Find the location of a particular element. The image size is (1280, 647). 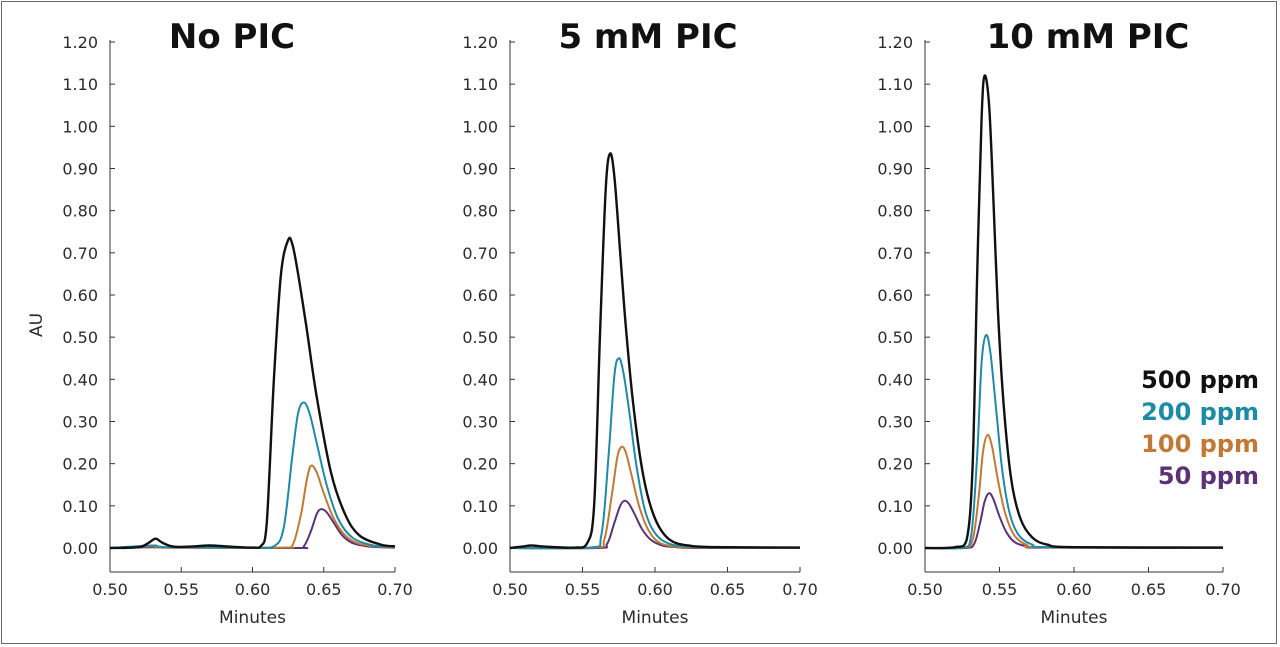

legend-item-100-ppm: 100 ppm is located at coordinates (1200, 444).